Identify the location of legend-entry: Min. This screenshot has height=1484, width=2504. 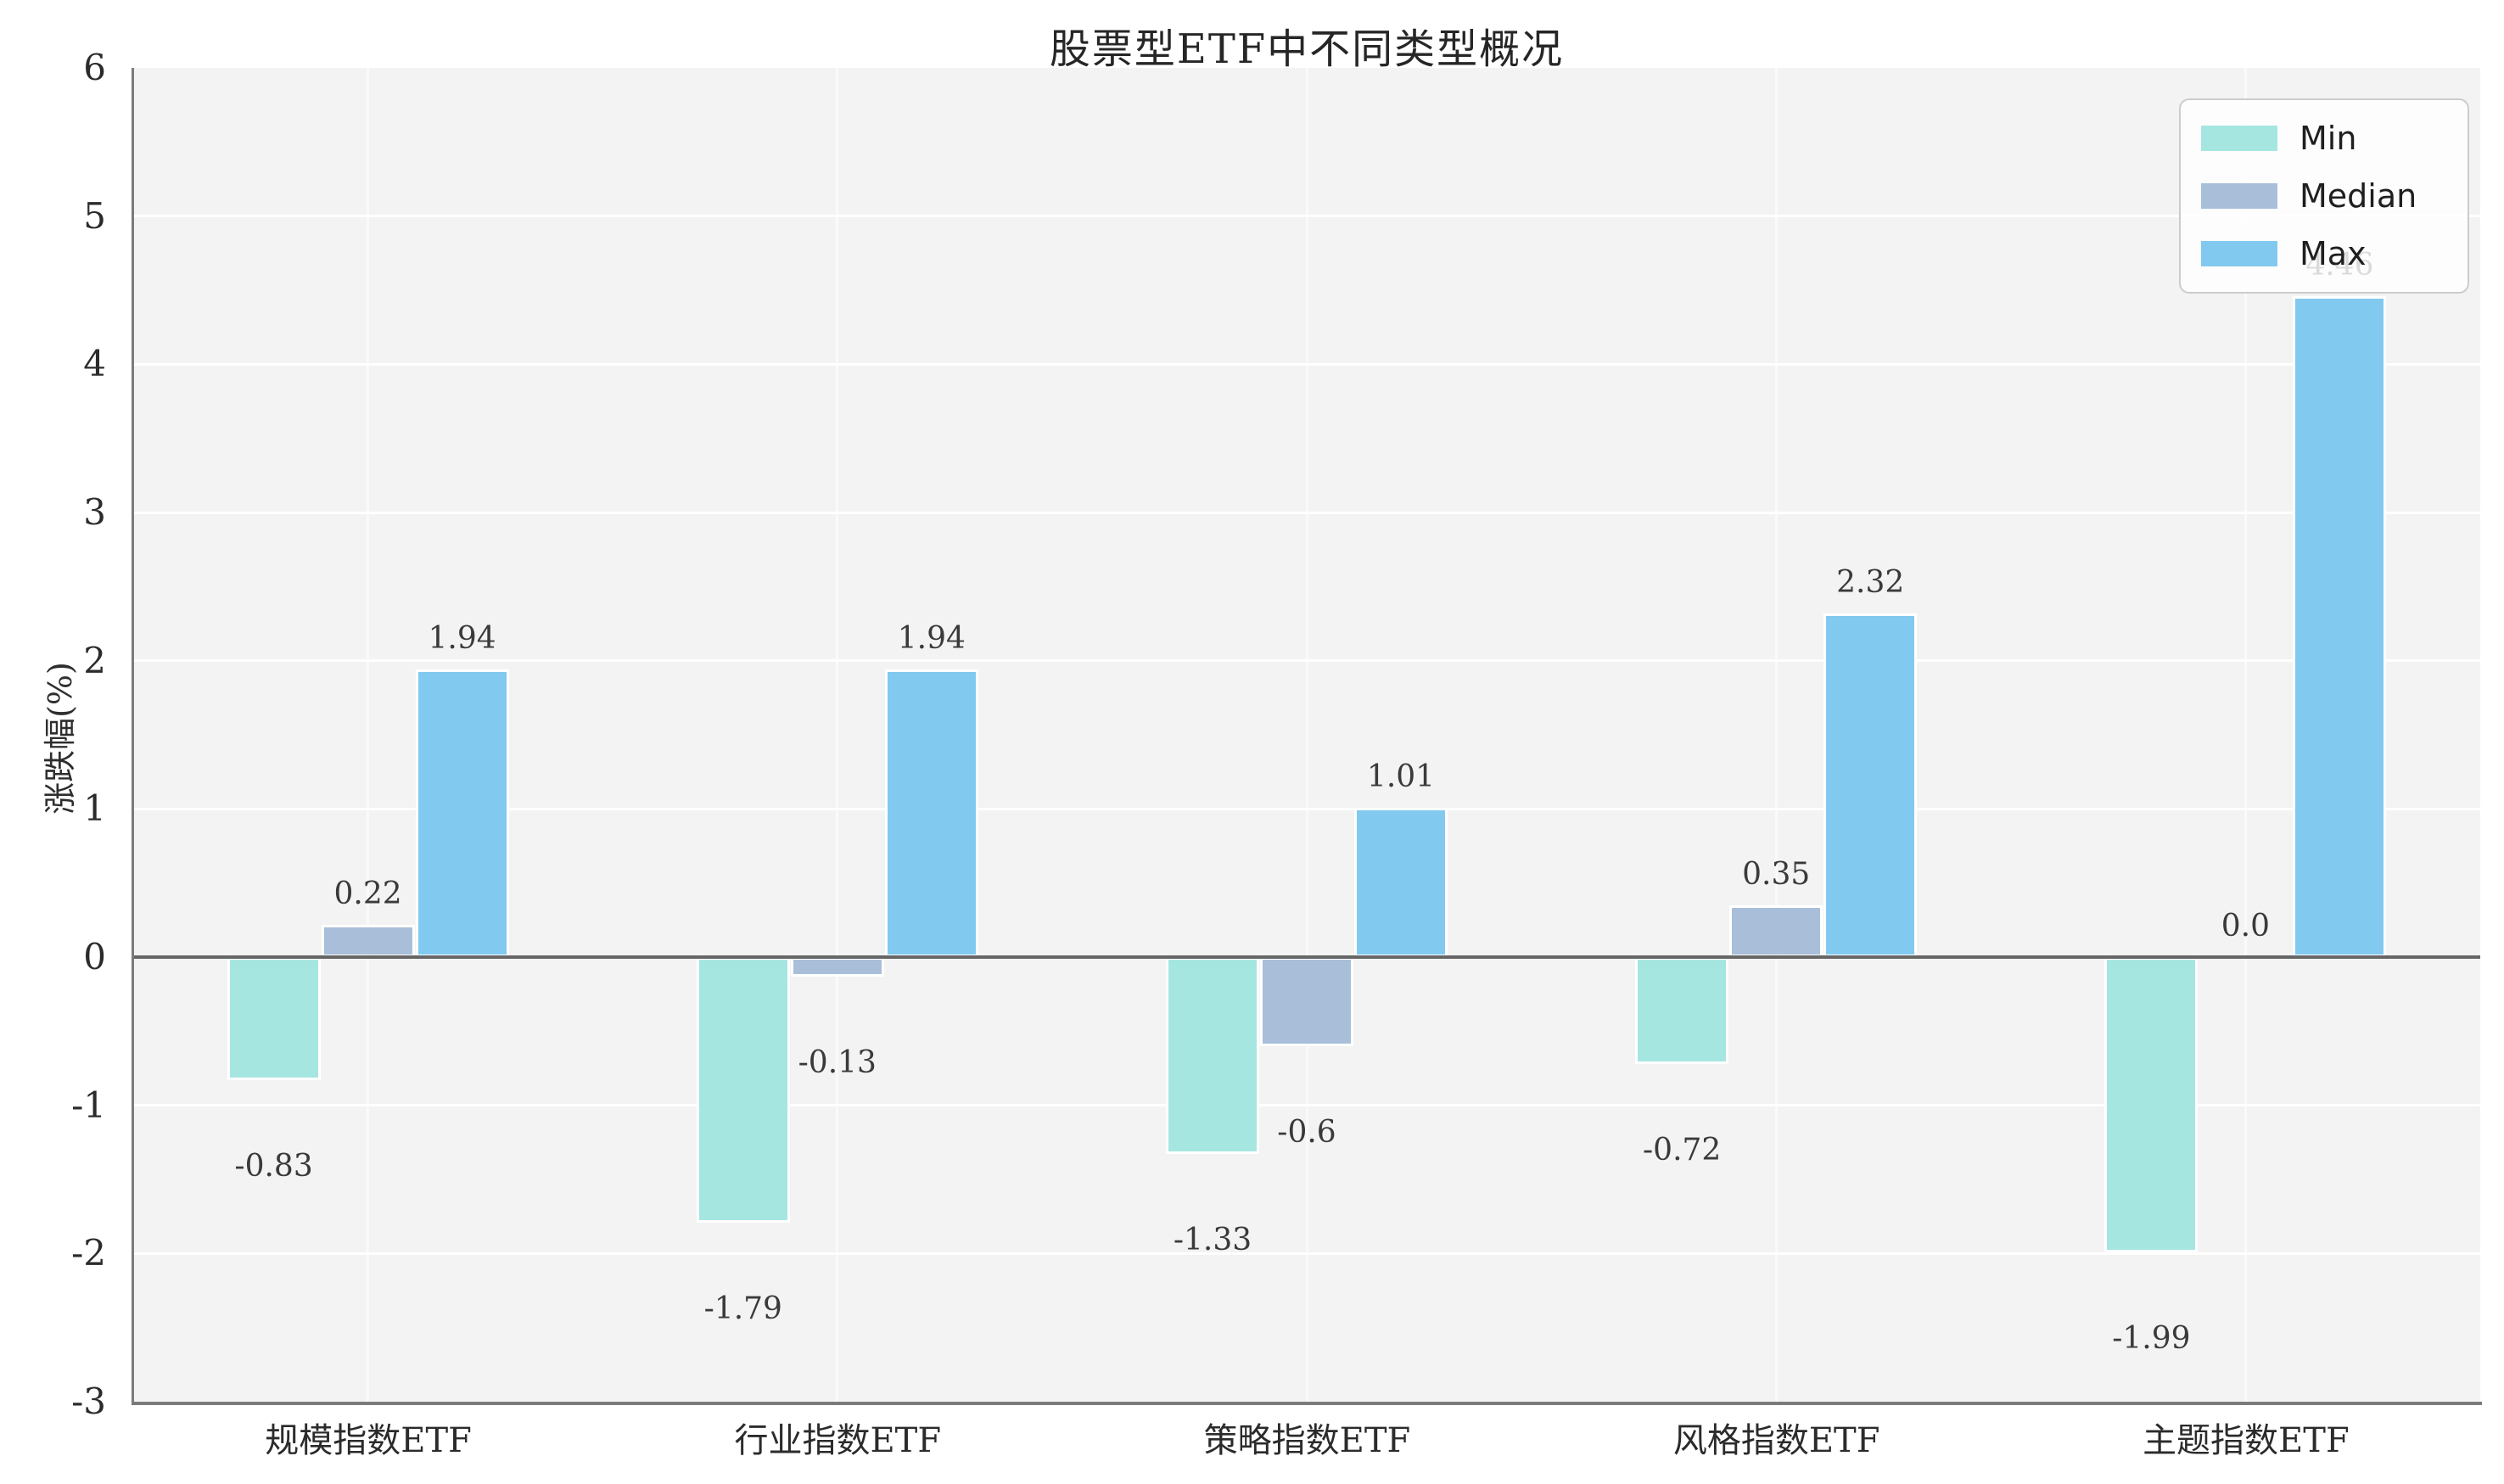
(2324, 138).